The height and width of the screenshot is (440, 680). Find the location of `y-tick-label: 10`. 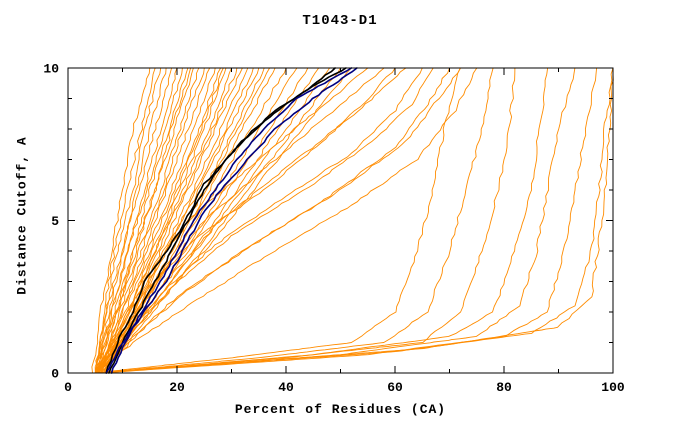

y-tick-label: 10 is located at coordinates (51, 69).